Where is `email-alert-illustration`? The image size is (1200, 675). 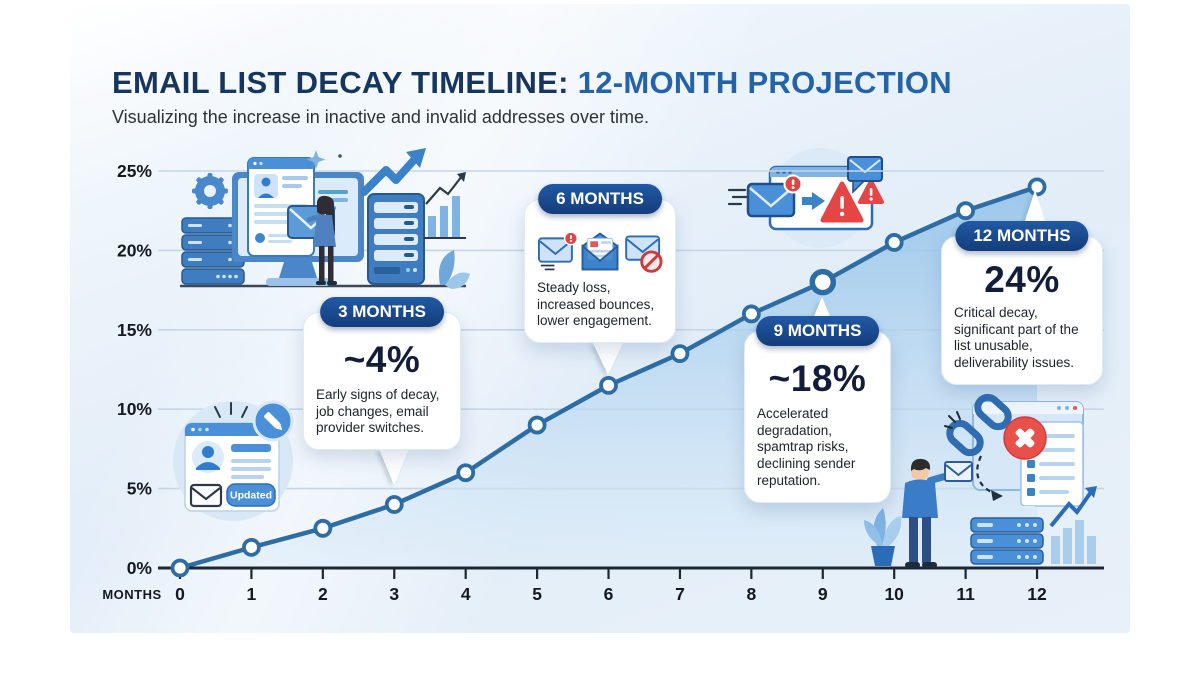
email-alert-illustration is located at coordinates (805, 198).